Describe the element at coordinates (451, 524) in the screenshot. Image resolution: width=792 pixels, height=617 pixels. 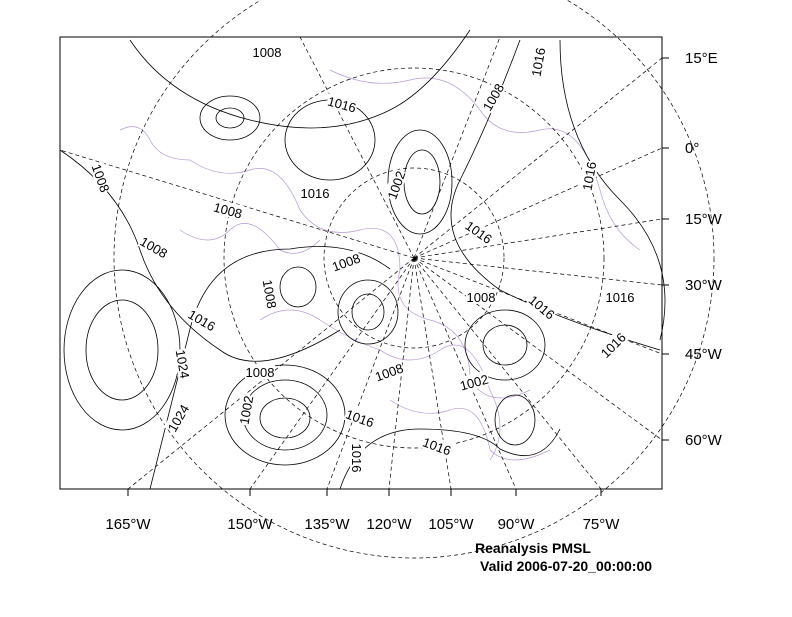
I see `longitude-label: 105°W` at that location.